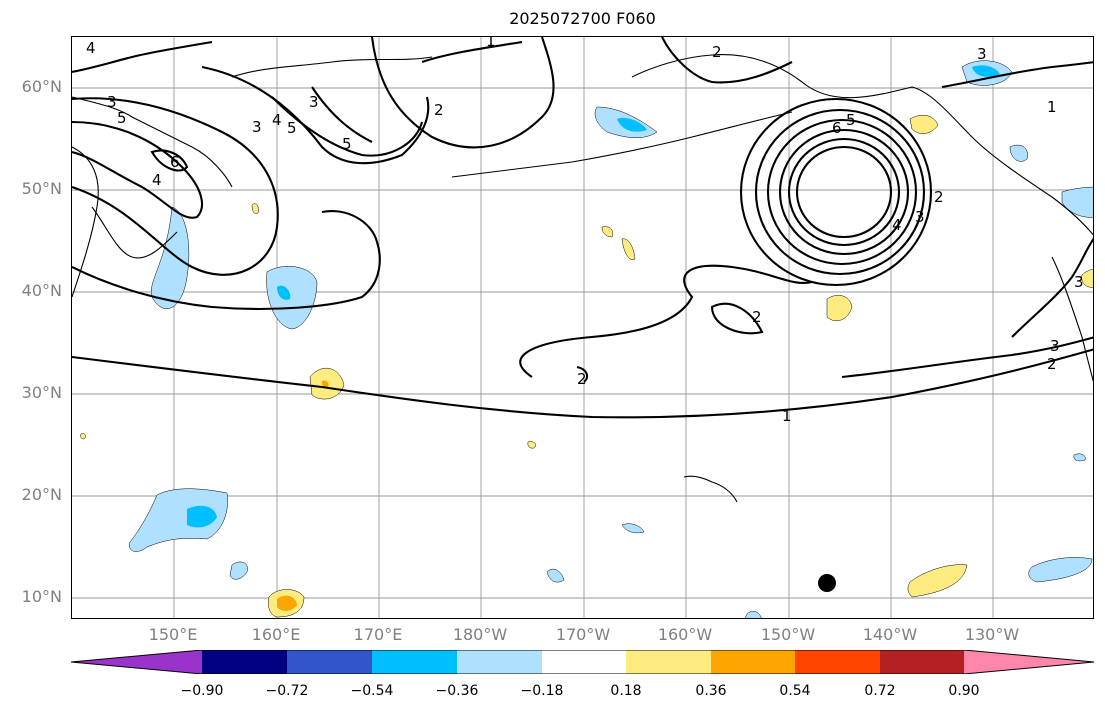 The width and height of the screenshot is (1105, 712). I want to click on contour-2-high, so click(836, 192).